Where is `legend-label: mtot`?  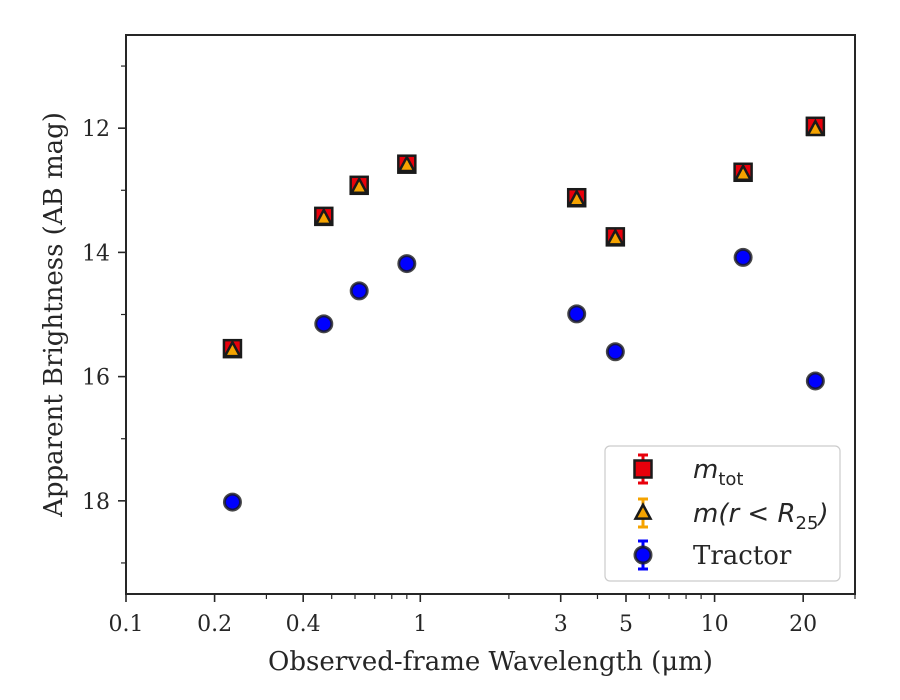
legend-label: mtot is located at coordinates (718, 472).